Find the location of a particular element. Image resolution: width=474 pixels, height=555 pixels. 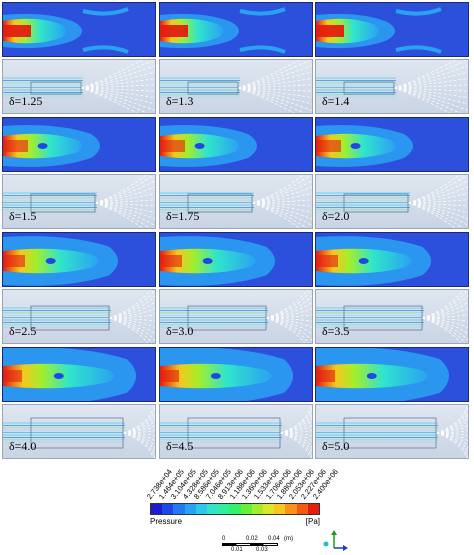

streamline-plot: δ=5.0 is located at coordinates (392, 431).